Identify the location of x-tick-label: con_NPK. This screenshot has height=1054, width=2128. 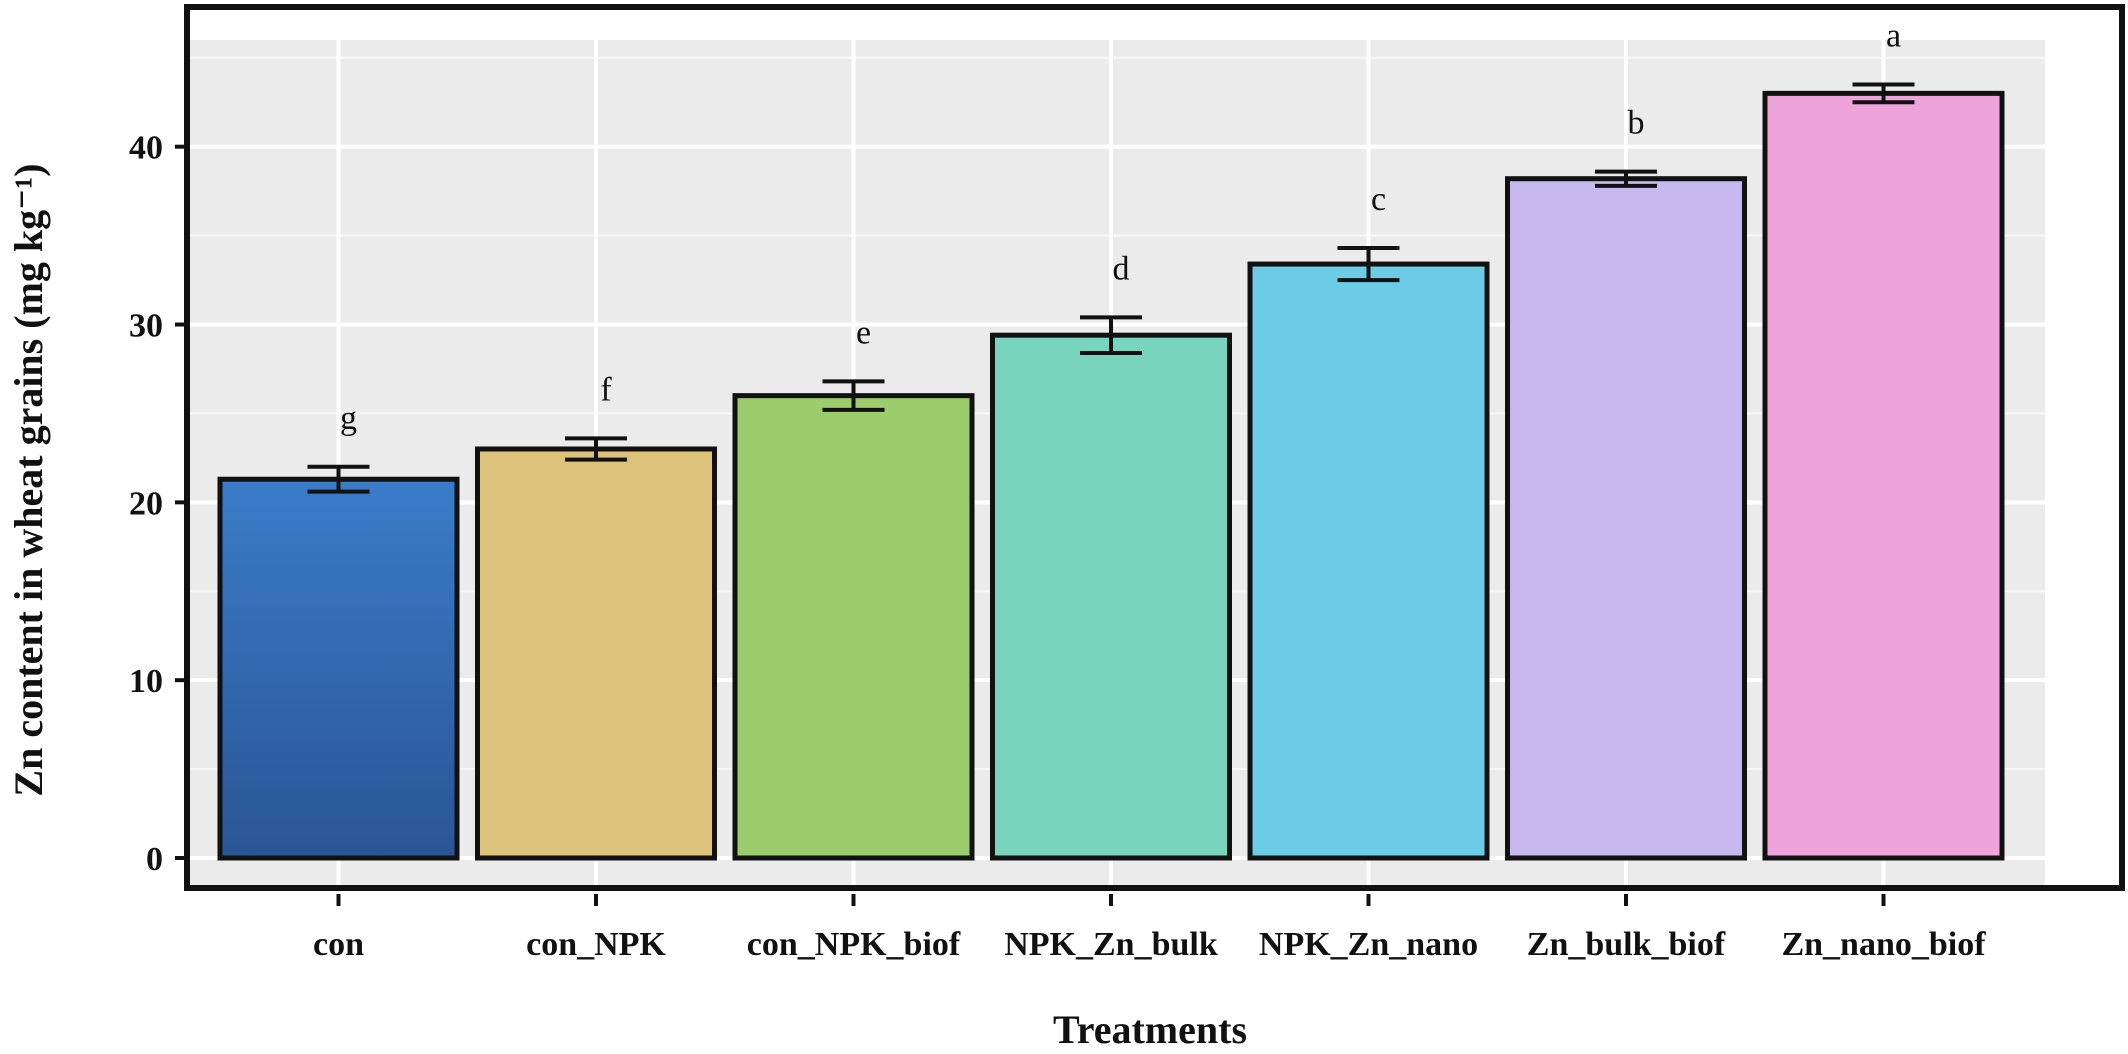
(596, 944).